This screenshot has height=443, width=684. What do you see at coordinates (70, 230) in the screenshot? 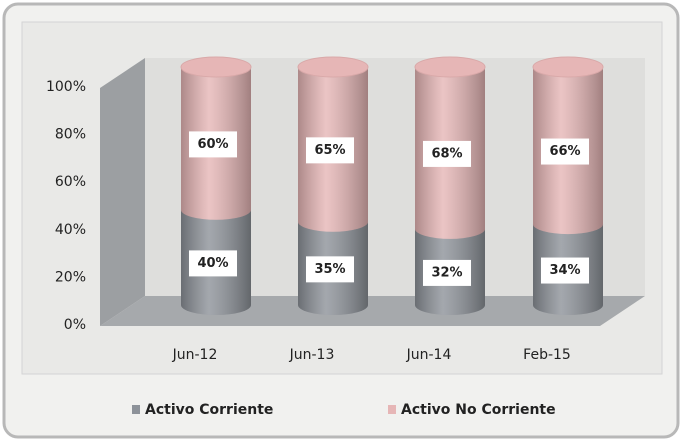
I see `y-tick-label: 40%` at bounding box center [70, 230].